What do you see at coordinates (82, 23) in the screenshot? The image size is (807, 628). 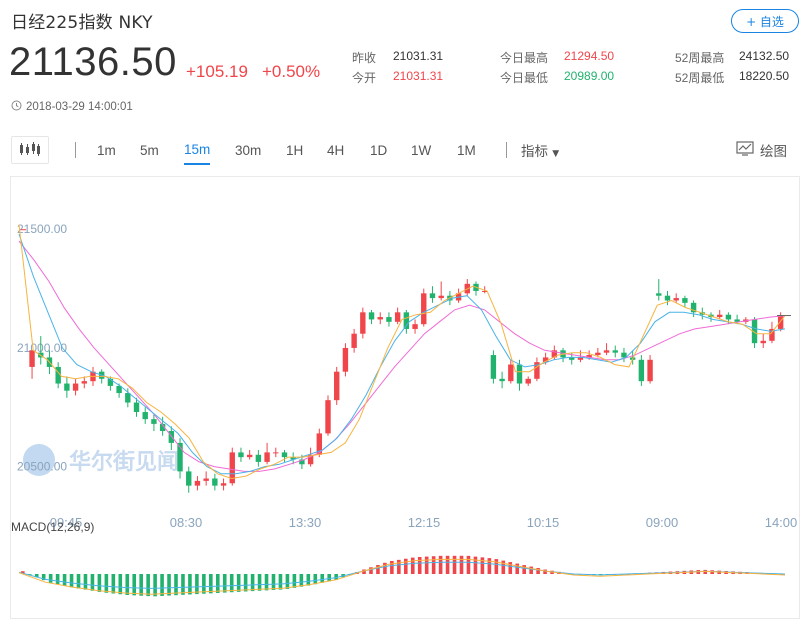 I see `index-title: 日经225指数 NKY` at bounding box center [82, 23].